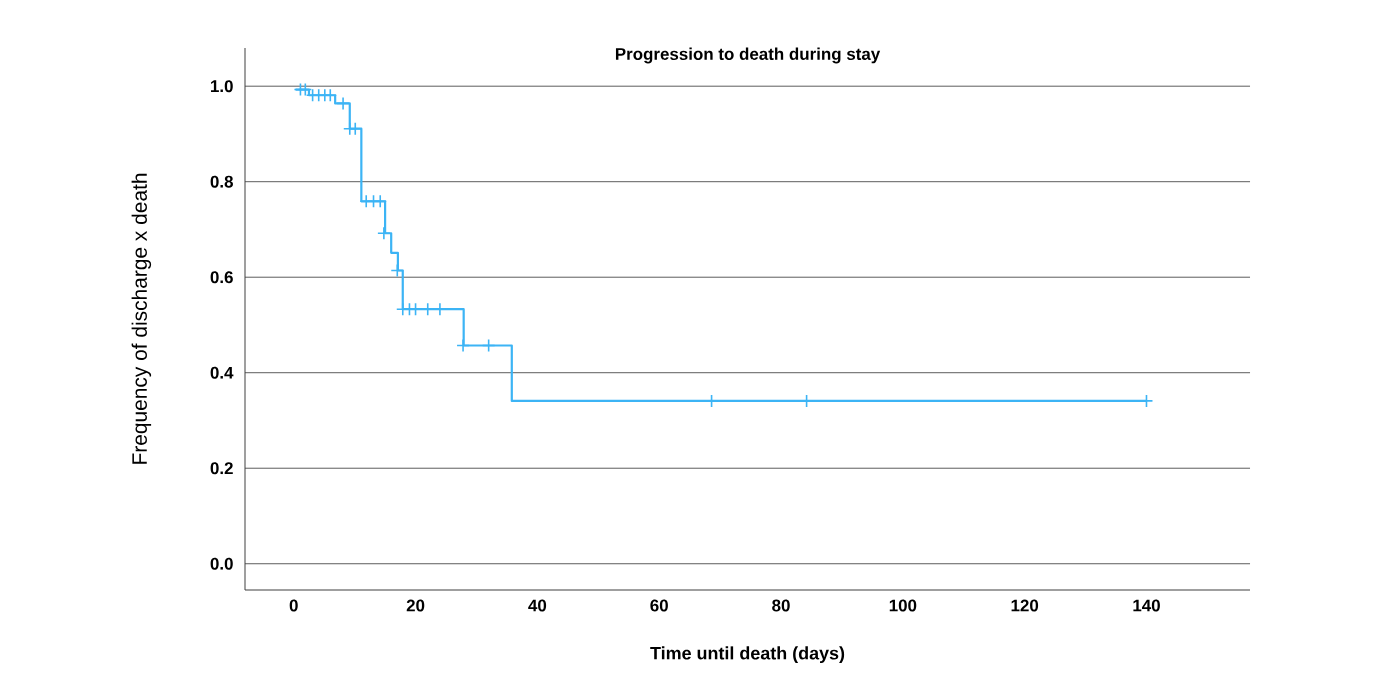  Describe the element at coordinates (748, 55) in the screenshot. I see `chart-title: Progression to death during stay` at that location.